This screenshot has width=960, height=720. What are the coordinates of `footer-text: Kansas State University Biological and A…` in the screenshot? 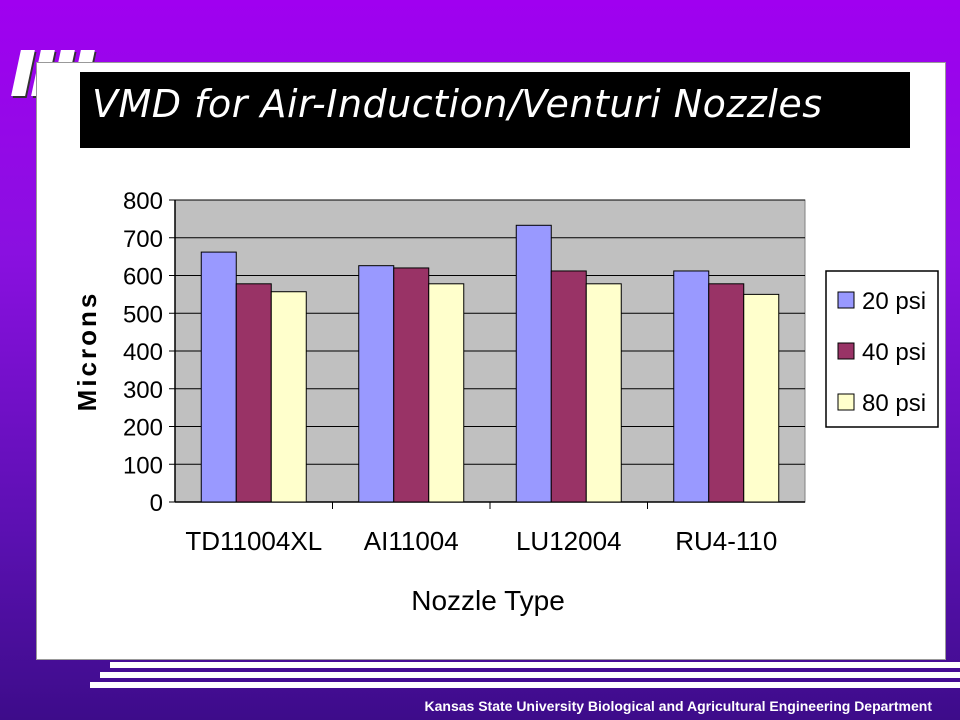 It's located at (678, 706).